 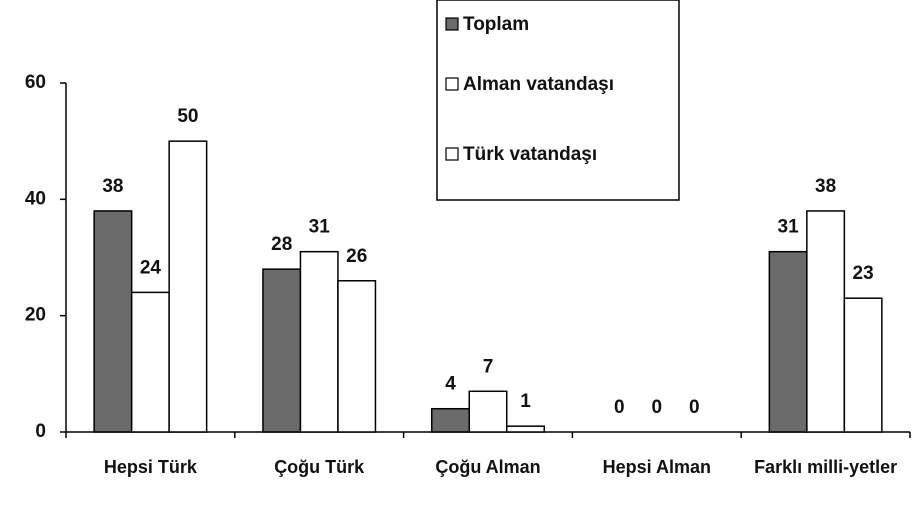 I want to click on legend-label: Toplam, so click(x=496, y=24).